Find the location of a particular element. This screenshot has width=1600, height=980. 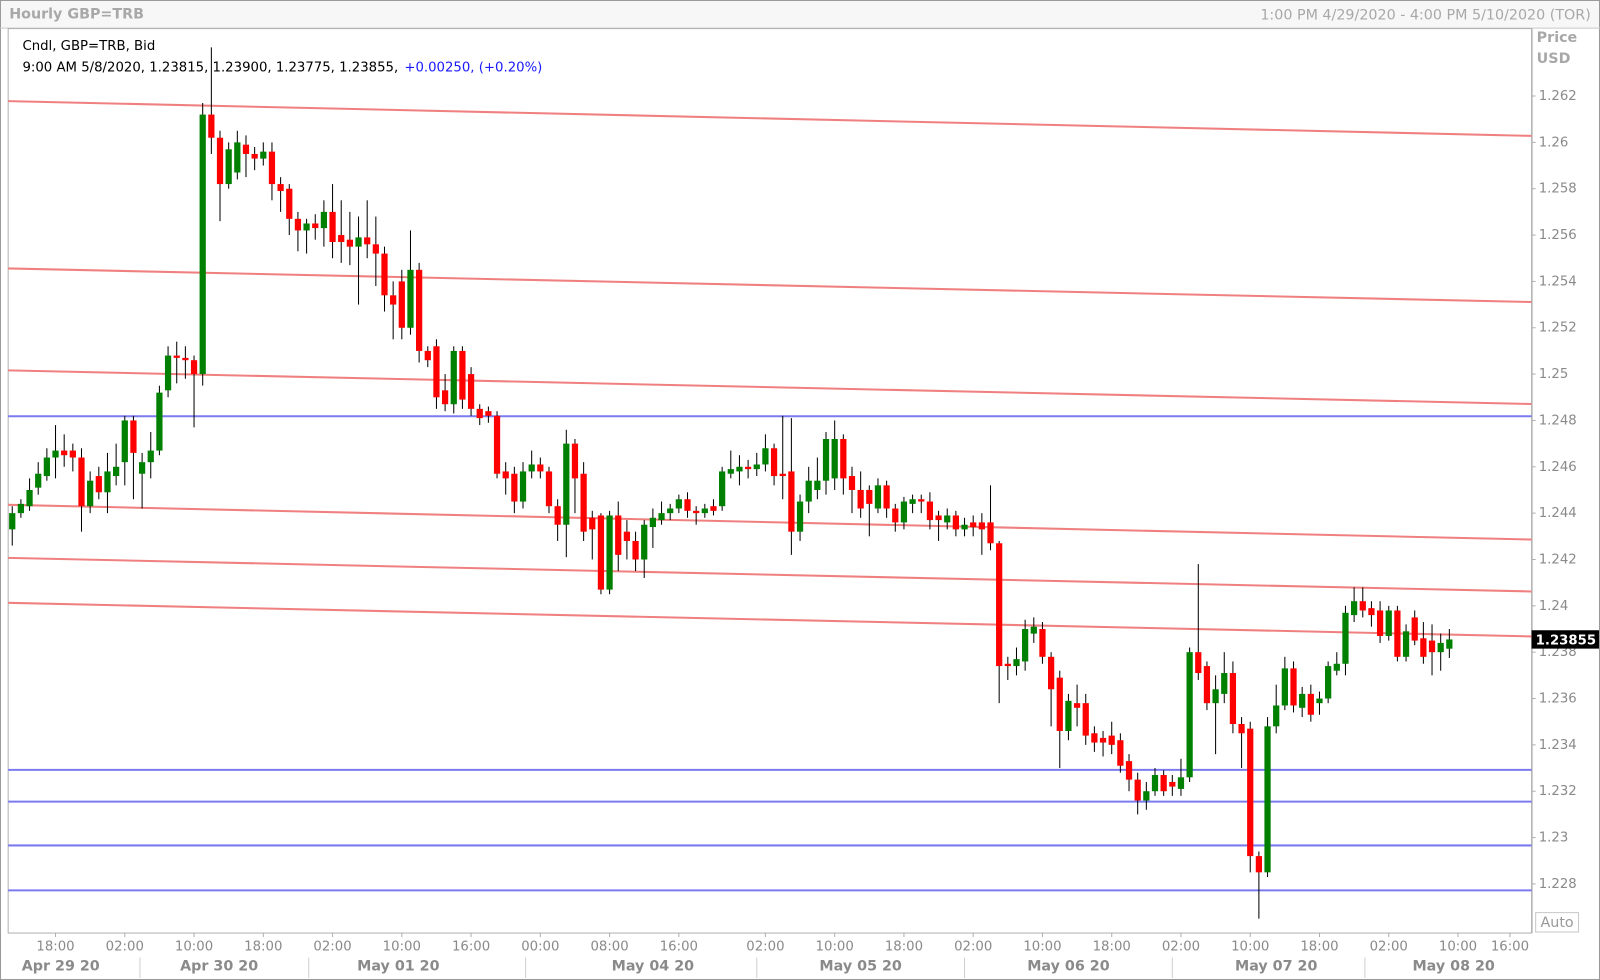

y-tick-label: 1.24 is located at coordinates (1554, 606).